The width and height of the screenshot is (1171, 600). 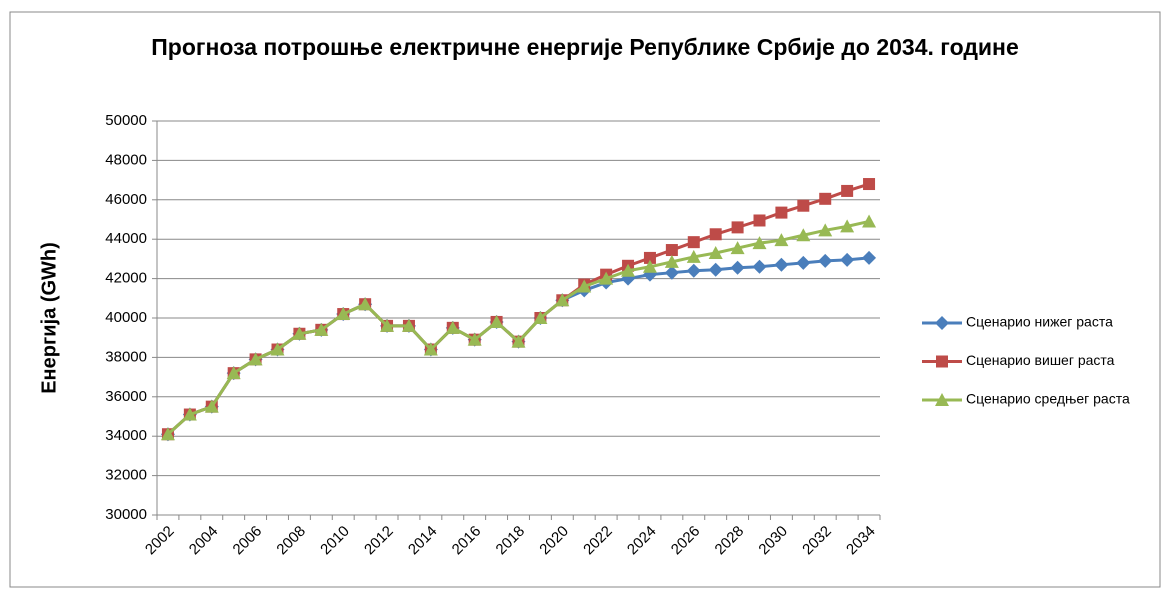 What do you see at coordinates (126, 475) in the screenshot?
I see `y-tick-label: 32000` at bounding box center [126, 475].